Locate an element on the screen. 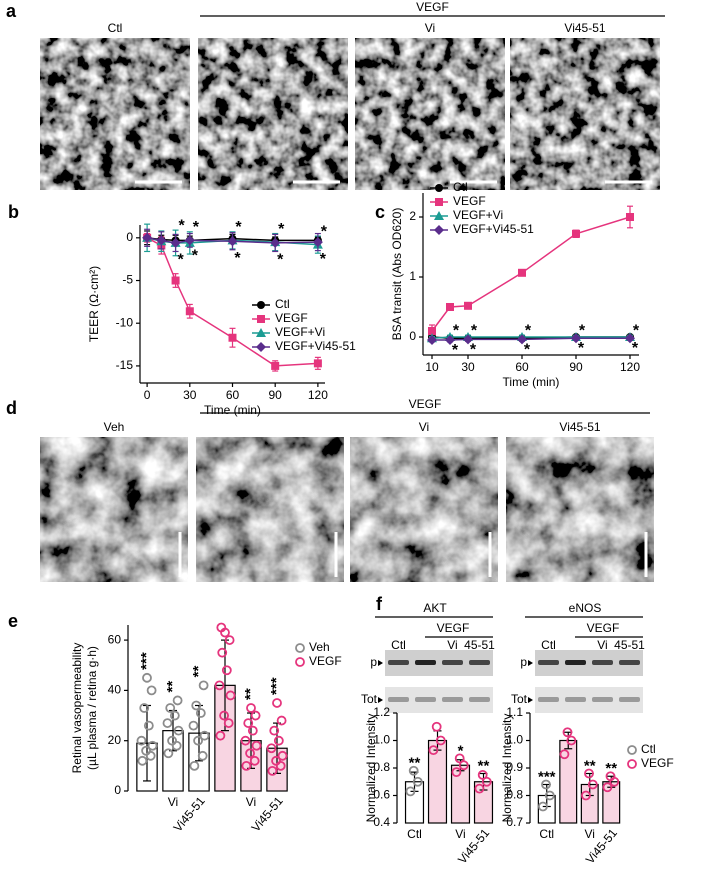  significance: ** is located at coordinates (250, 694).